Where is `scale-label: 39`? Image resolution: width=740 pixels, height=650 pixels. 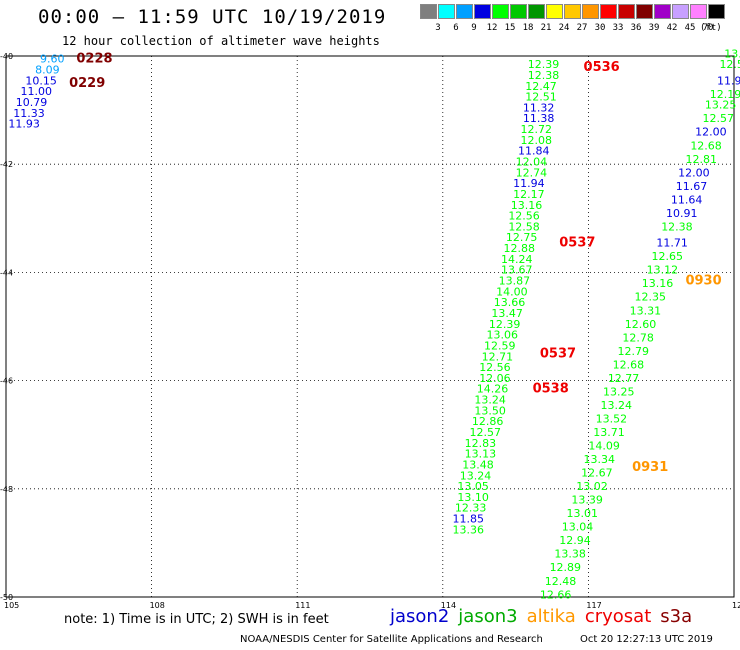
scale-label: 39 is located at coordinates (654, 28).